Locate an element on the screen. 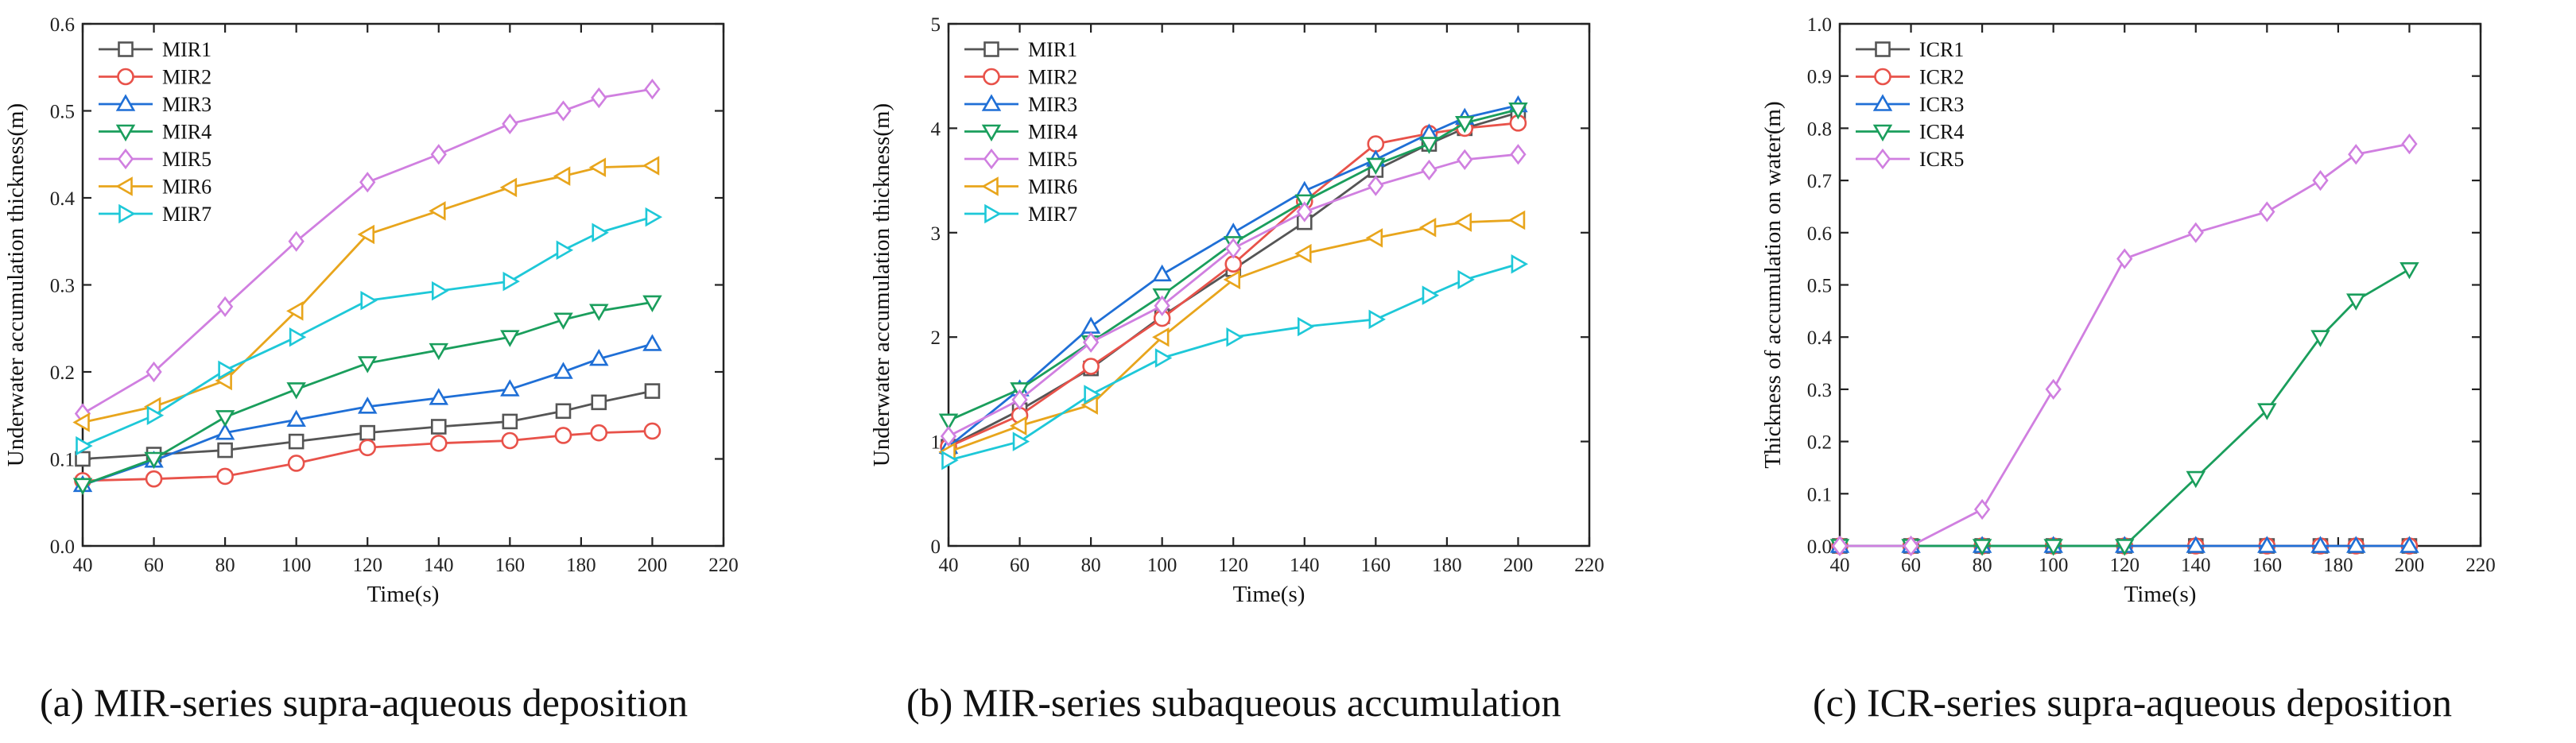 This screenshot has width=2576, height=743. x-tick-label: 140 is located at coordinates (439, 565).